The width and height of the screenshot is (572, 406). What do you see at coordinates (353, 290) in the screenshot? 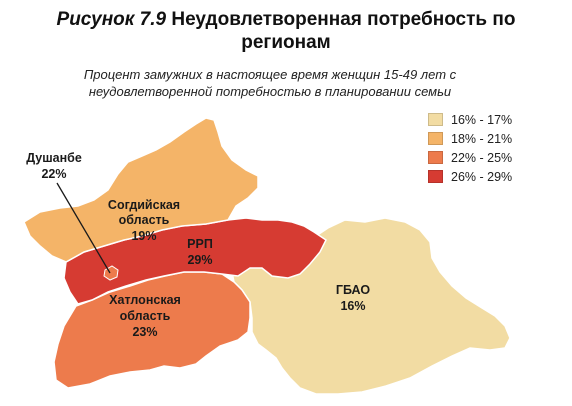
I see `gbao-name: ГБАО` at bounding box center [353, 290].